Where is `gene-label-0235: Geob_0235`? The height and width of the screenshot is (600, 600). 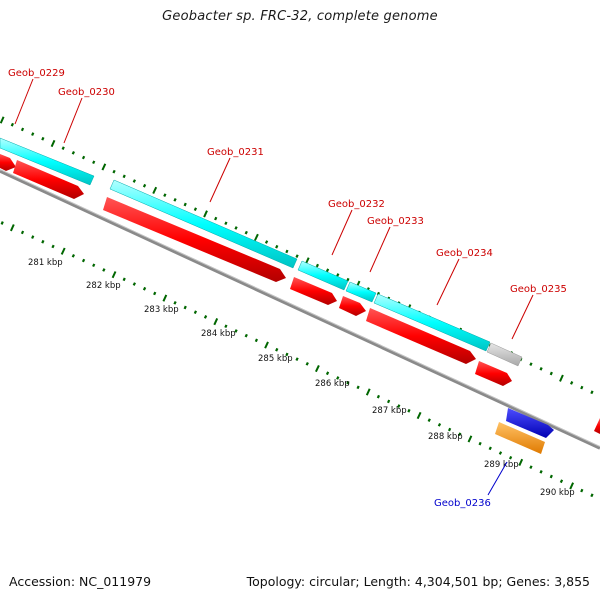
gene-label-0235: Geob_0235 is located at coordinates (538, 289).